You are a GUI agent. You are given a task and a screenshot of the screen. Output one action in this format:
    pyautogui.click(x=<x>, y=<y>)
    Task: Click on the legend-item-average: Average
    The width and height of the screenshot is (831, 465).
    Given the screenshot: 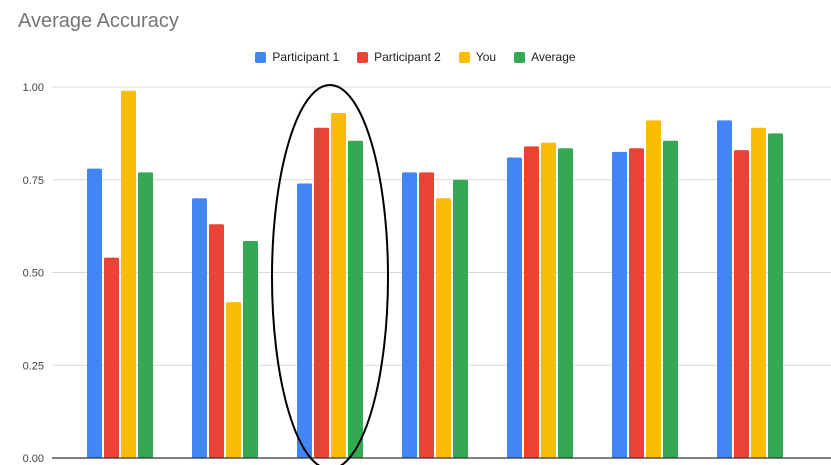 What is the action you would take?
    pyautogui.click(x=545, y=57)
    